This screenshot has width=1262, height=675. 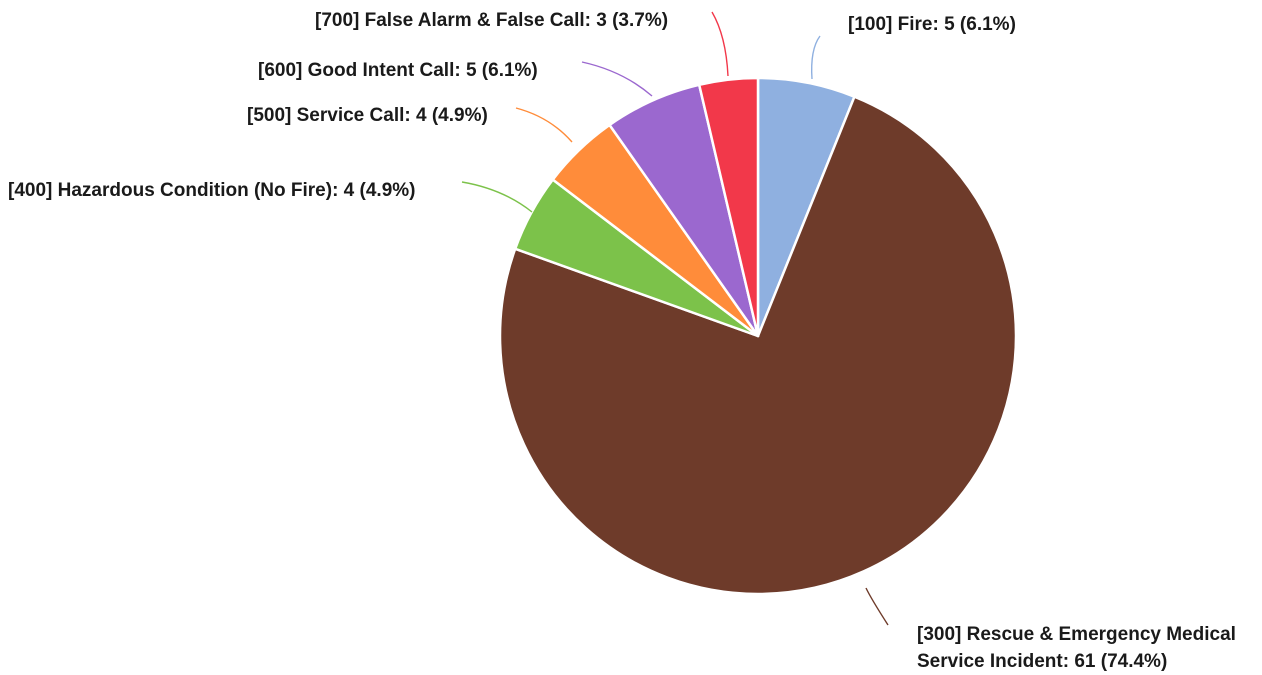 What do you see at coordinates (398, 70) in the screenshot?
I see `slice-label: [600] Good Intent Call: 5 (6.1%)` at bounding box center [398, 70].